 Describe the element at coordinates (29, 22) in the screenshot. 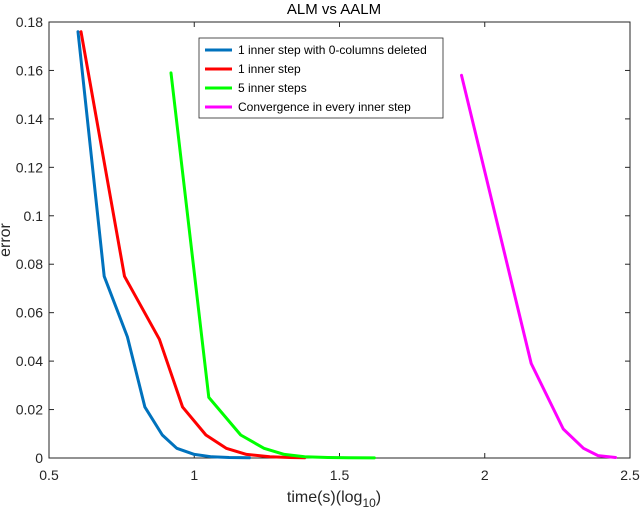

I see `y-tick-label: 0.18` at that location.